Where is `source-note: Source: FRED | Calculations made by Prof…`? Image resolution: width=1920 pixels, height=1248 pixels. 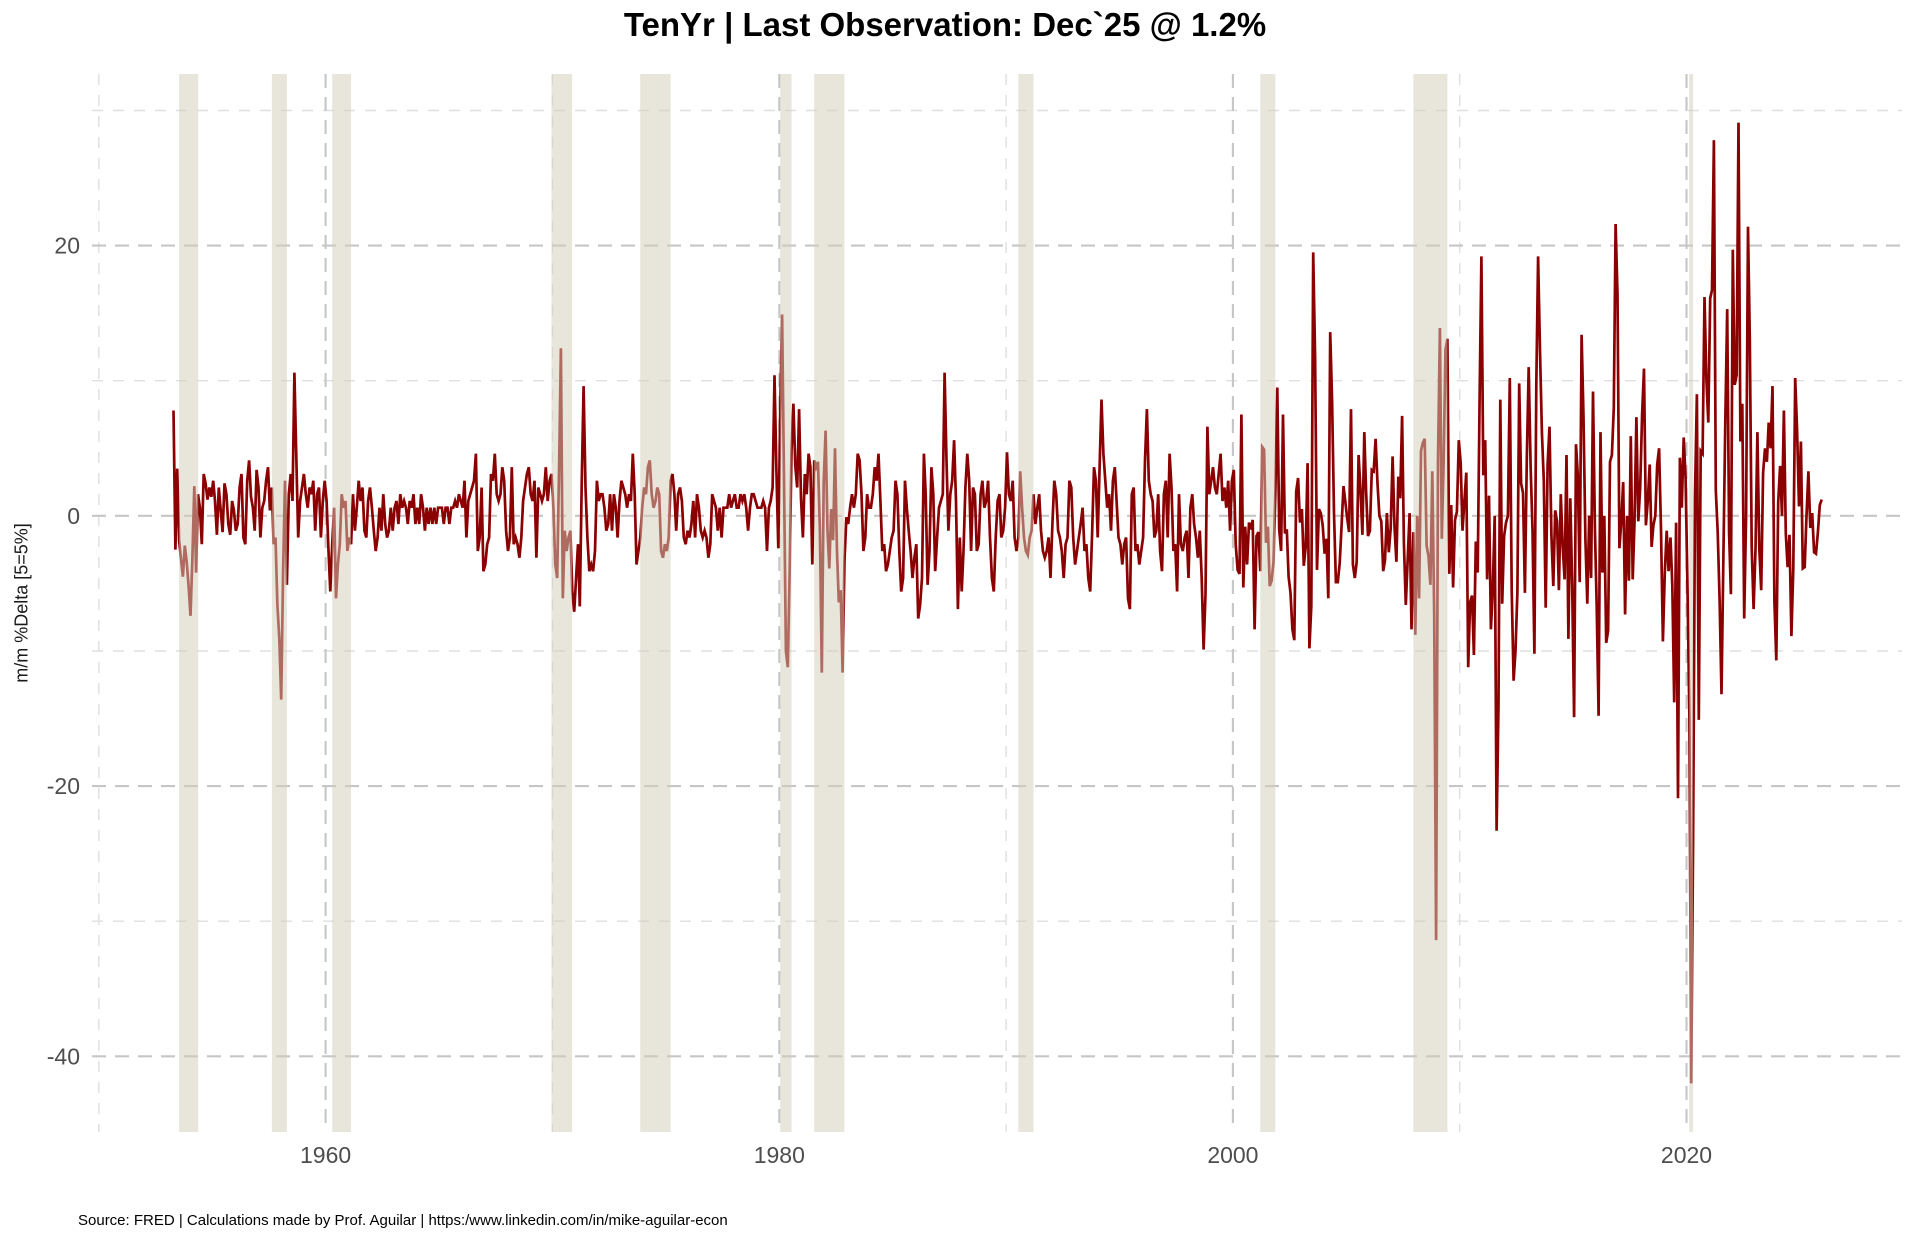 source-note: Source: FRED | Calculations made by Prof… is located at coordinates (403, 1220).